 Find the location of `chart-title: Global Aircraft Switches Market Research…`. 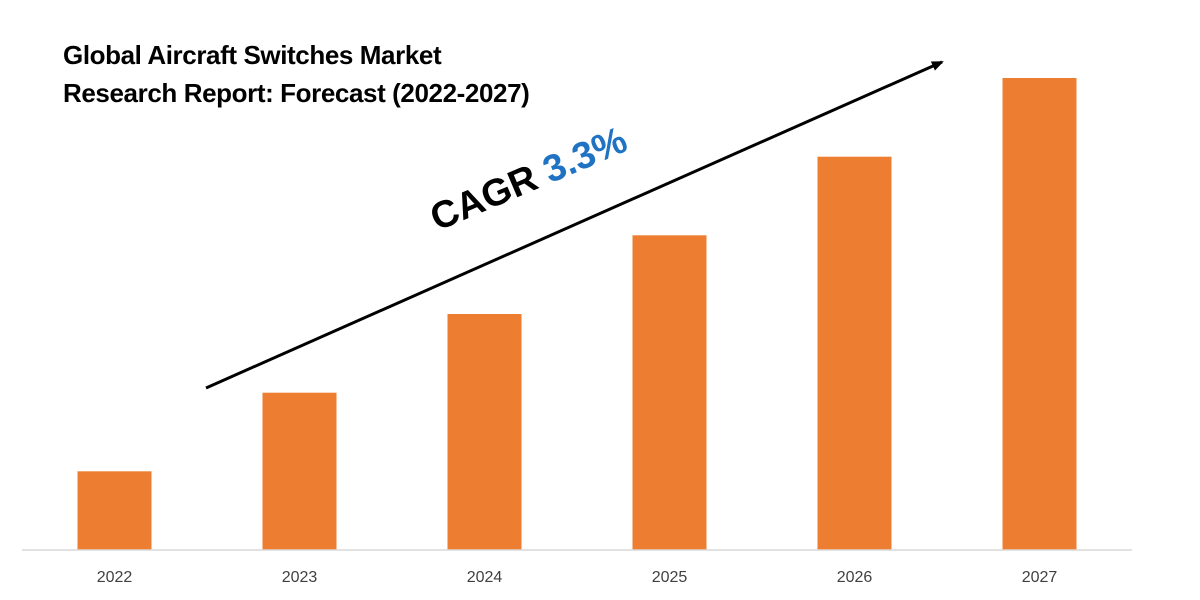

chart-title: Global Aircraft Switches Market Research… is located at coordinates (343, 74).